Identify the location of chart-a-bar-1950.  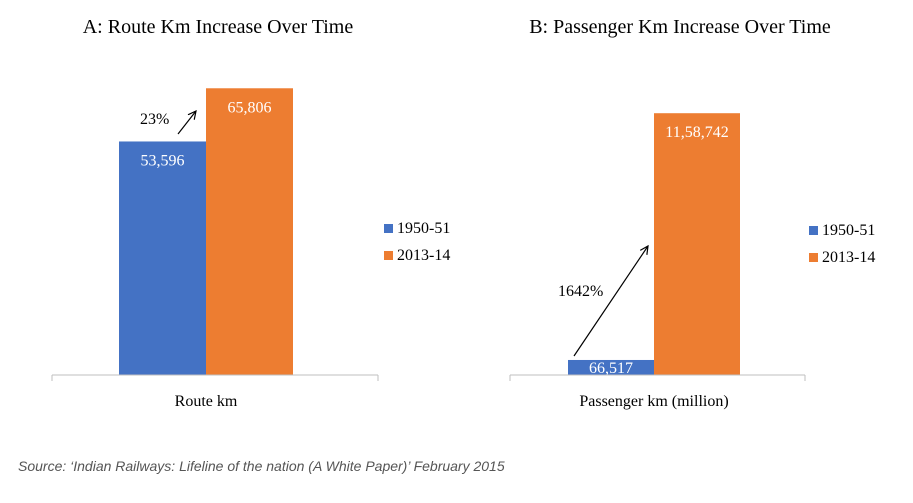
(162, 258).